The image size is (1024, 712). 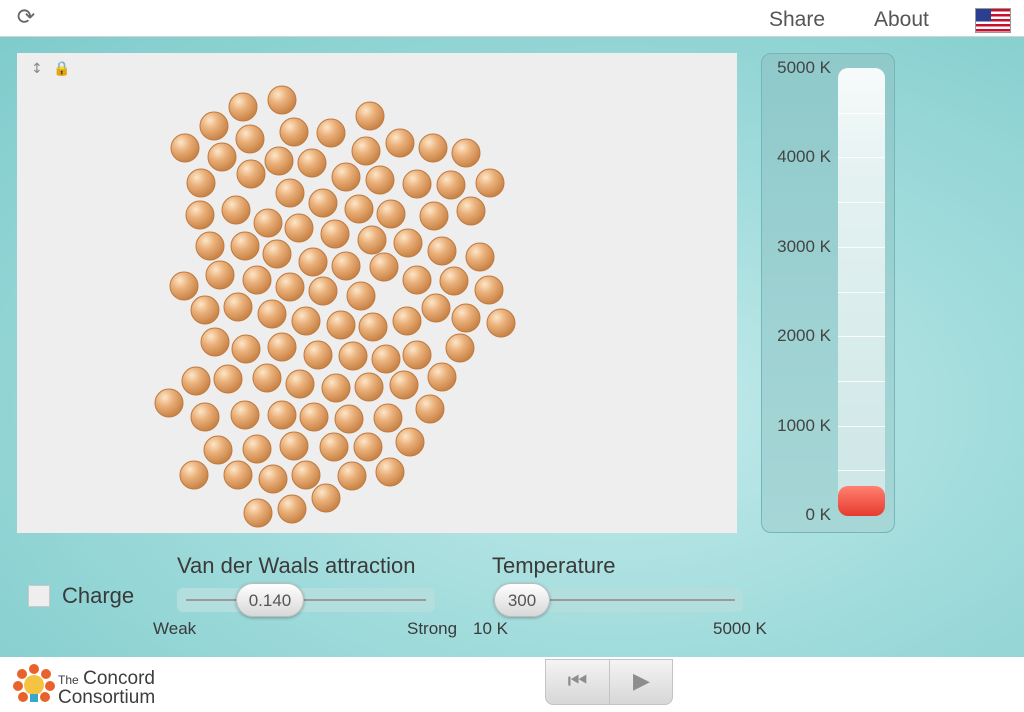 What do you see at coordinates (39, 596) in the screenshot?
I see `charge-checkbox` at bounding box center [39, 596].